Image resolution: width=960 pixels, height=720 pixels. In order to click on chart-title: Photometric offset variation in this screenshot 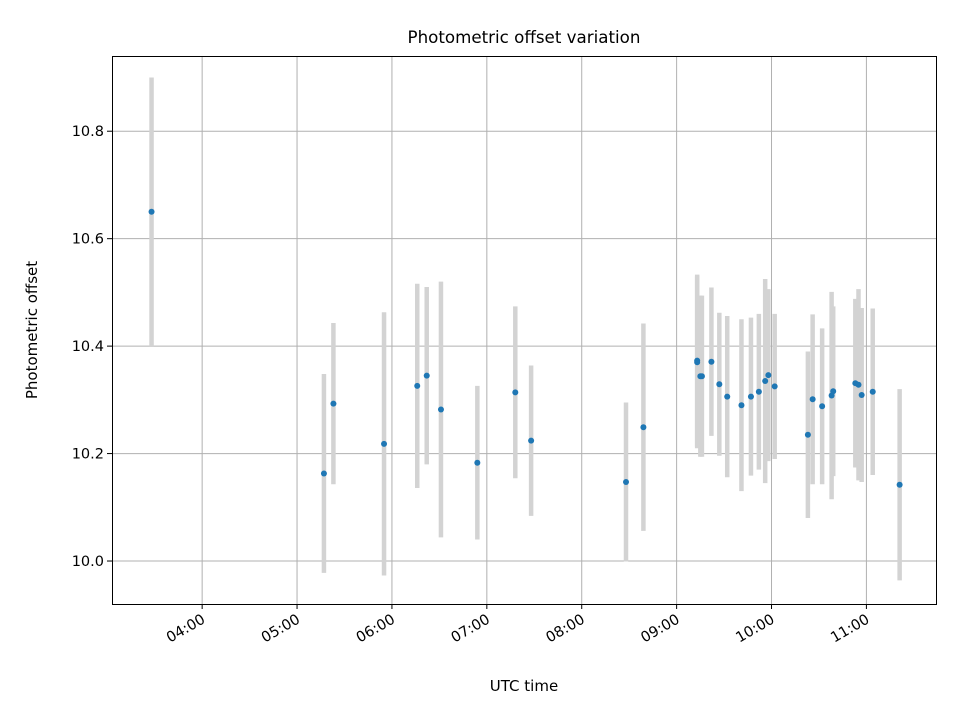, I will do `click(524, 37)`.